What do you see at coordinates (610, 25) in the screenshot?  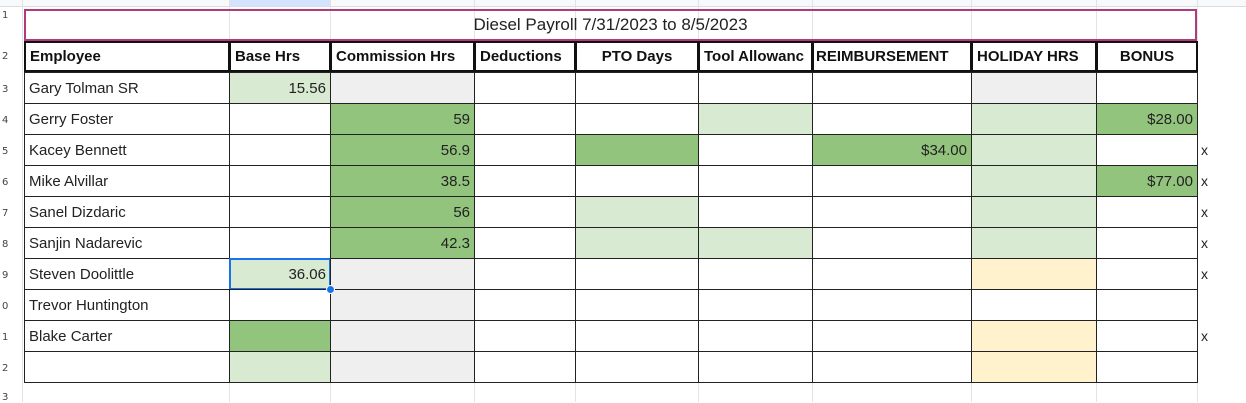 I see `sheet-title: Diesel Payroll 7/31/2023 to 8/5/2023` at bounding box center [610, 25].